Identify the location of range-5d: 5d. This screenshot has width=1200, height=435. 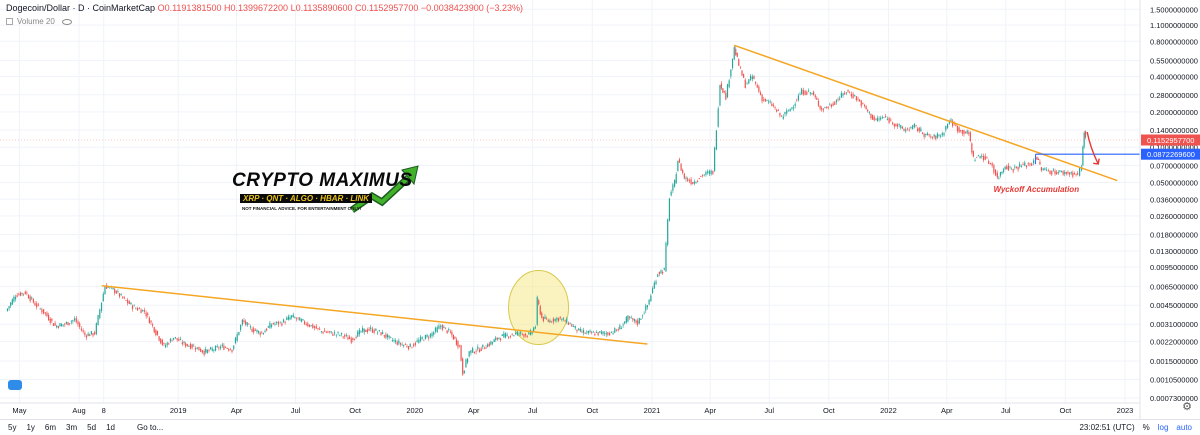
(92, 427).